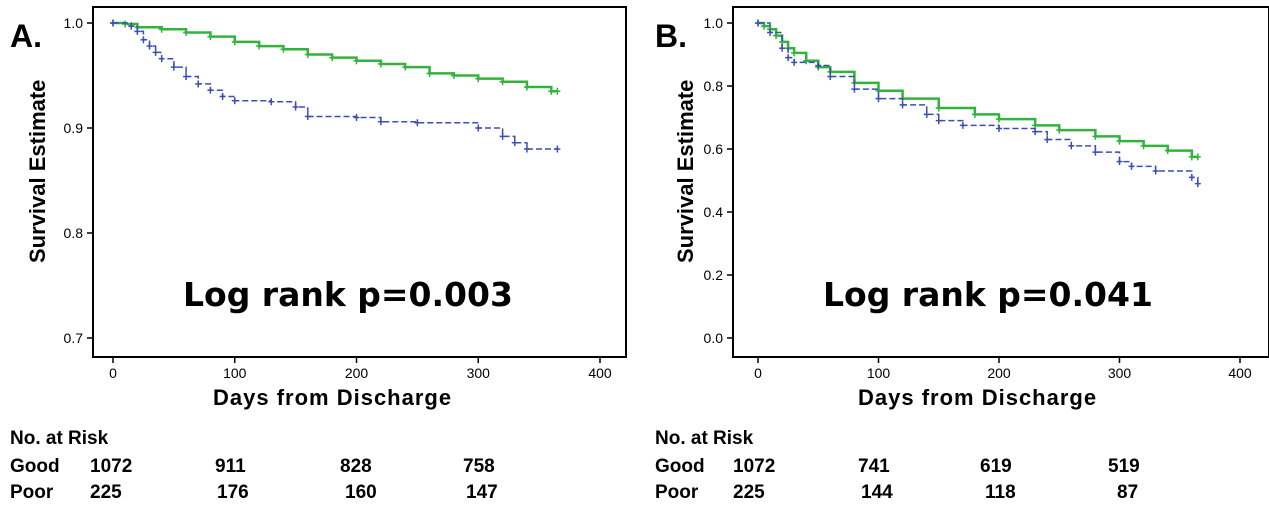 Image resolution: width=1269 pixels, height=505 pixels. I want to click on y-tick-label: 0.0, so click(714, 338).